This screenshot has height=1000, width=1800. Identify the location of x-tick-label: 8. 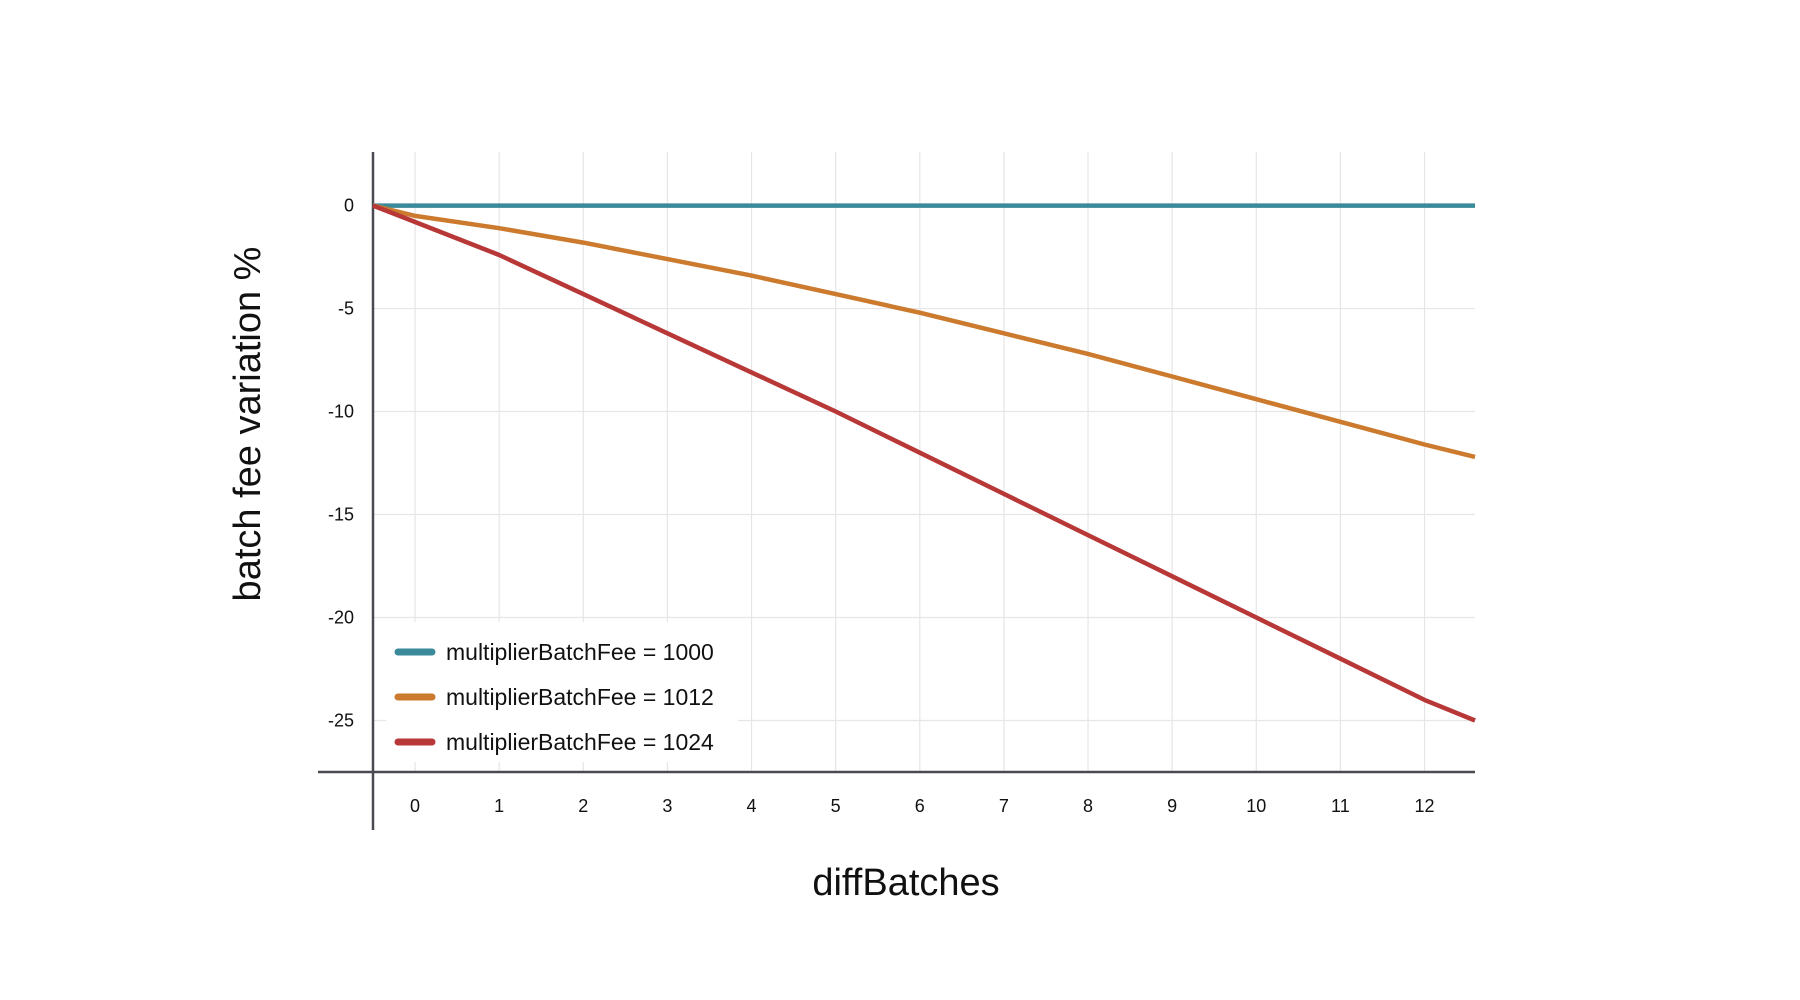
(1088, 806).